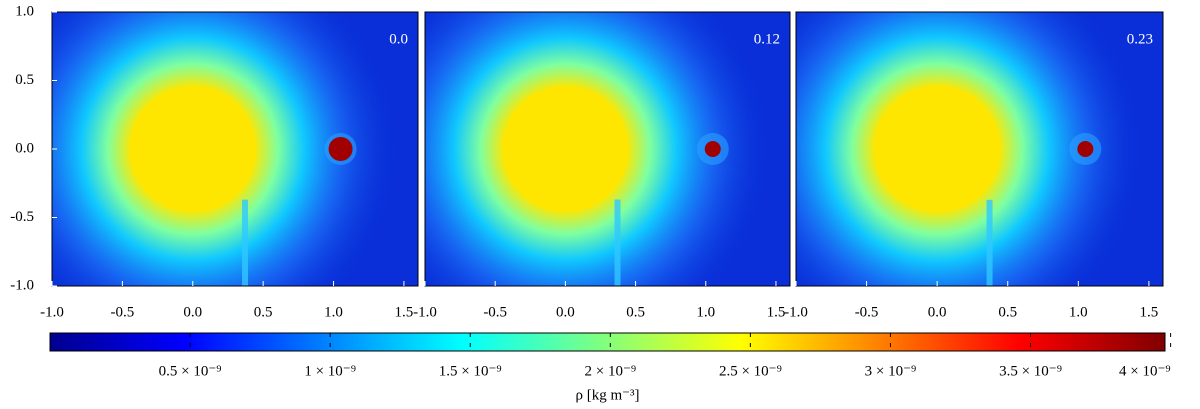 Image resolution: width=1200 pixels, height=409 pixels. I want to click on colorbar-tick-label: 2.5 × 10⁻⁹, so click(750, 371).